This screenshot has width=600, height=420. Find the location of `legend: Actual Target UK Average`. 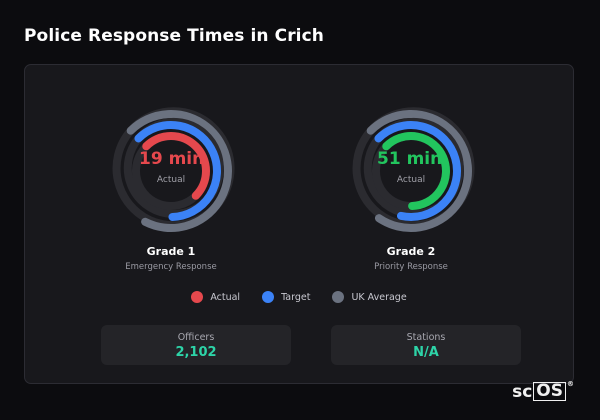

legend: Actual Target UK Average is located at coordinates (299, 297).